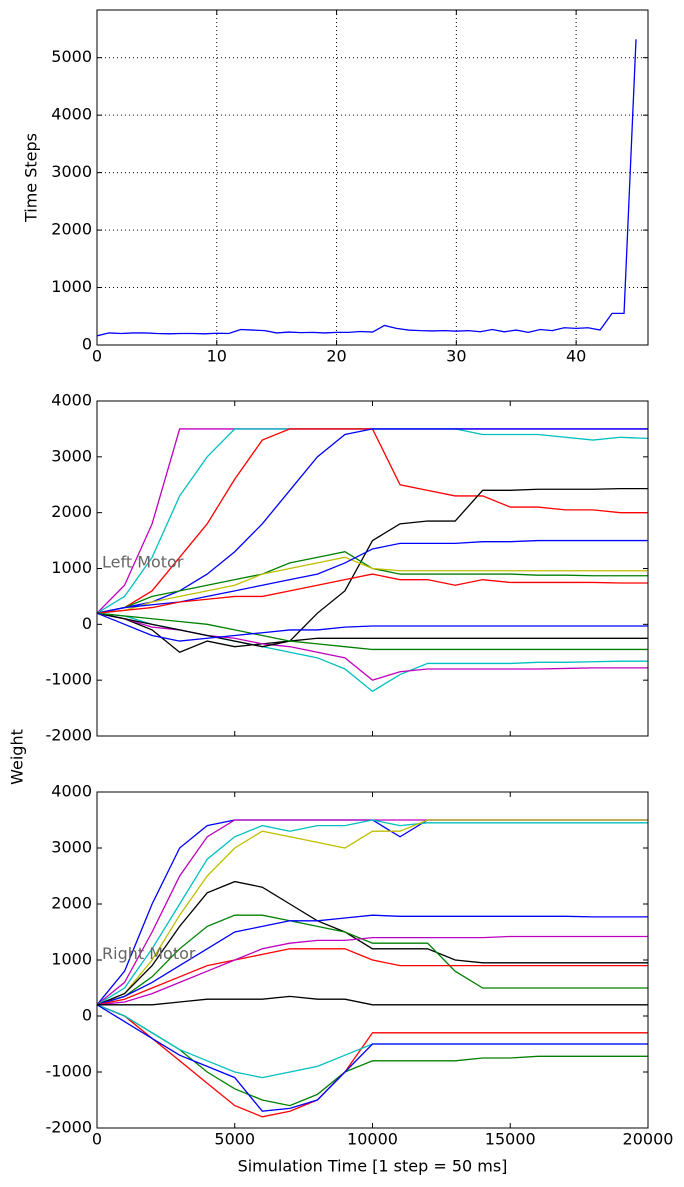 This screenshot has height=1187, width=684. I want to click on x-tick-label: 15000, so click(510, 1139).